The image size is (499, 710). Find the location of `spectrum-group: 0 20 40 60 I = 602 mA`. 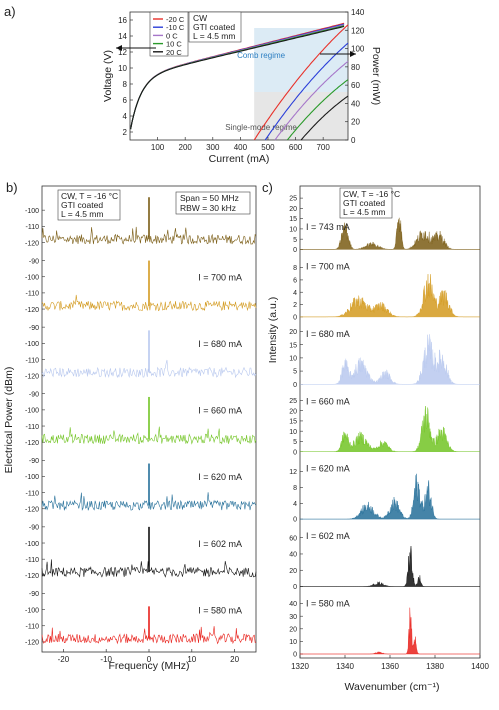

spectrum-group: 0 20 40 60 I = 602 mA is located at coordinates (384, 561).